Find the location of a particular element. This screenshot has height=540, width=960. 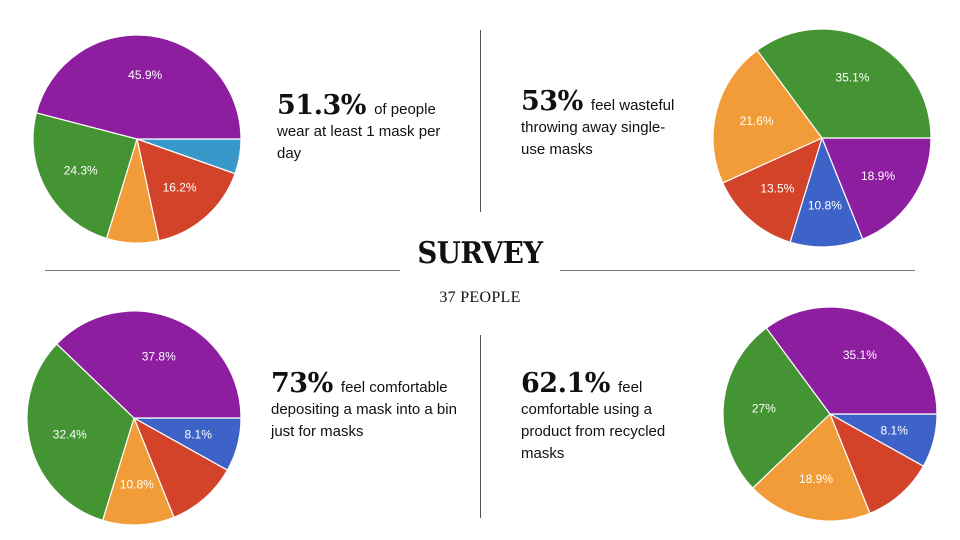

divider-horizontal-right is located at coordinates (737, 270).